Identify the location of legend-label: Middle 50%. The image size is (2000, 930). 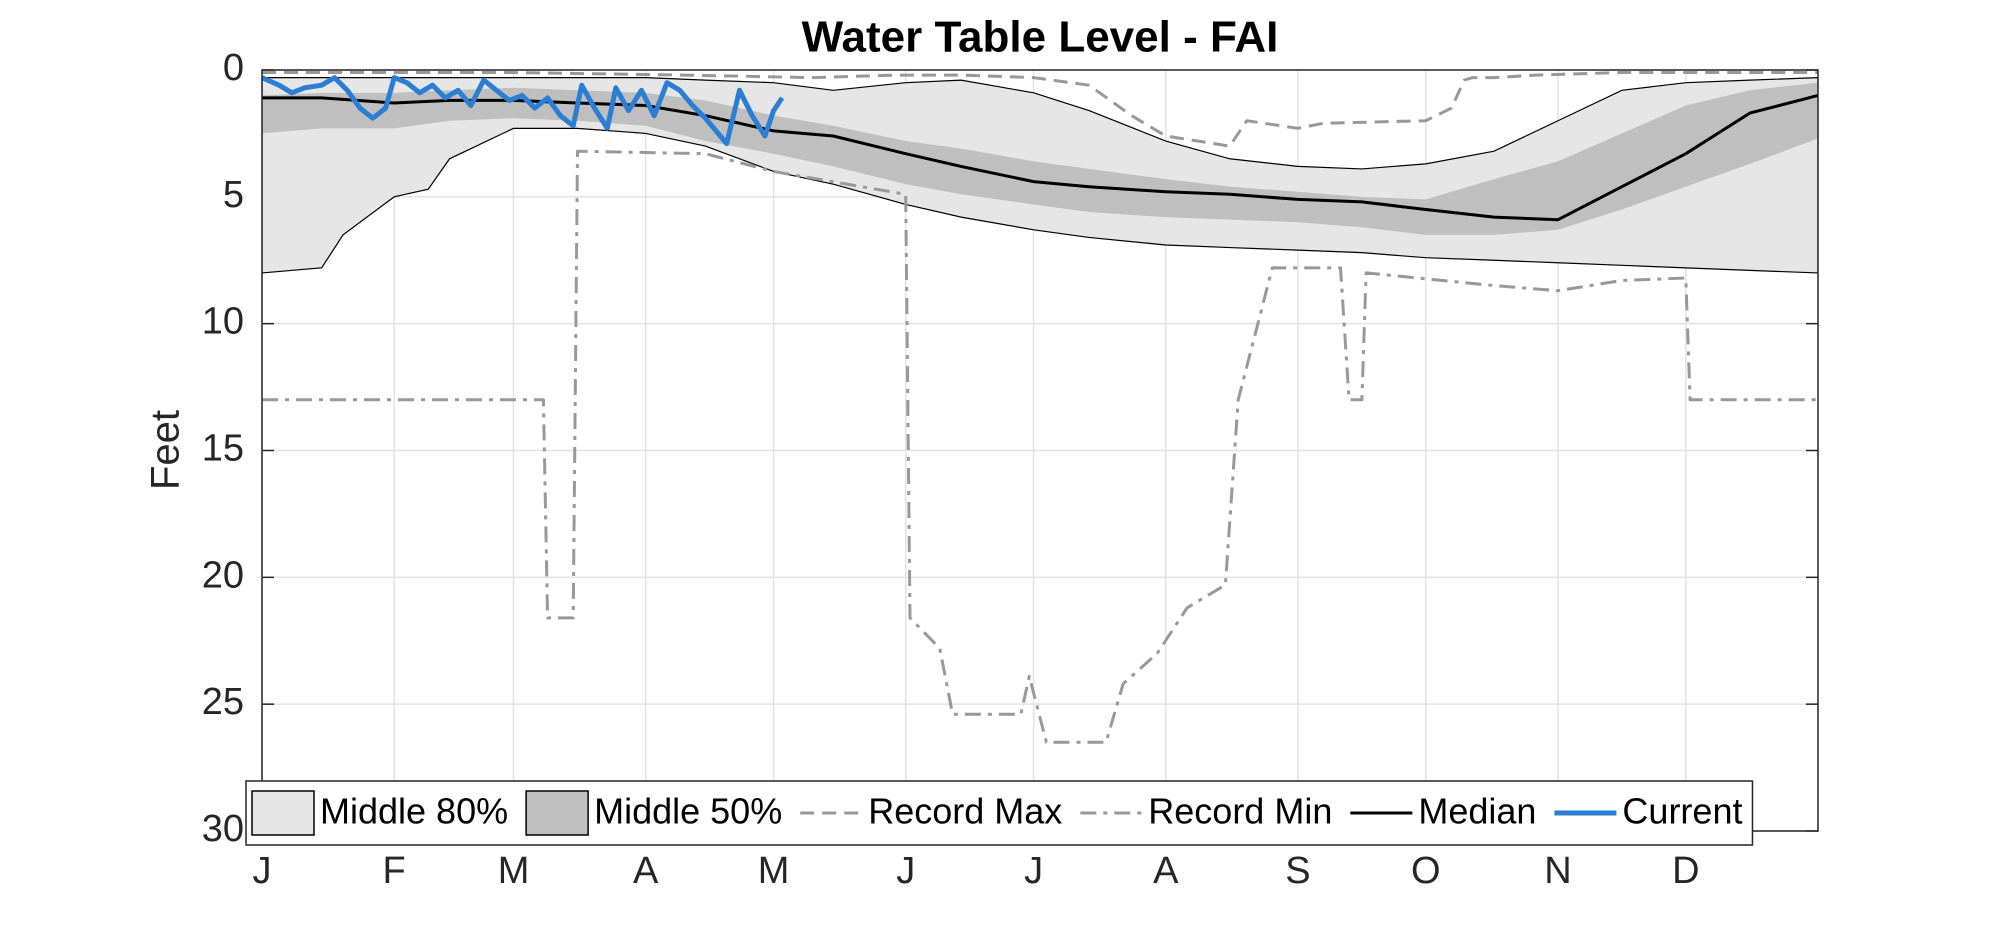
(688, 811).